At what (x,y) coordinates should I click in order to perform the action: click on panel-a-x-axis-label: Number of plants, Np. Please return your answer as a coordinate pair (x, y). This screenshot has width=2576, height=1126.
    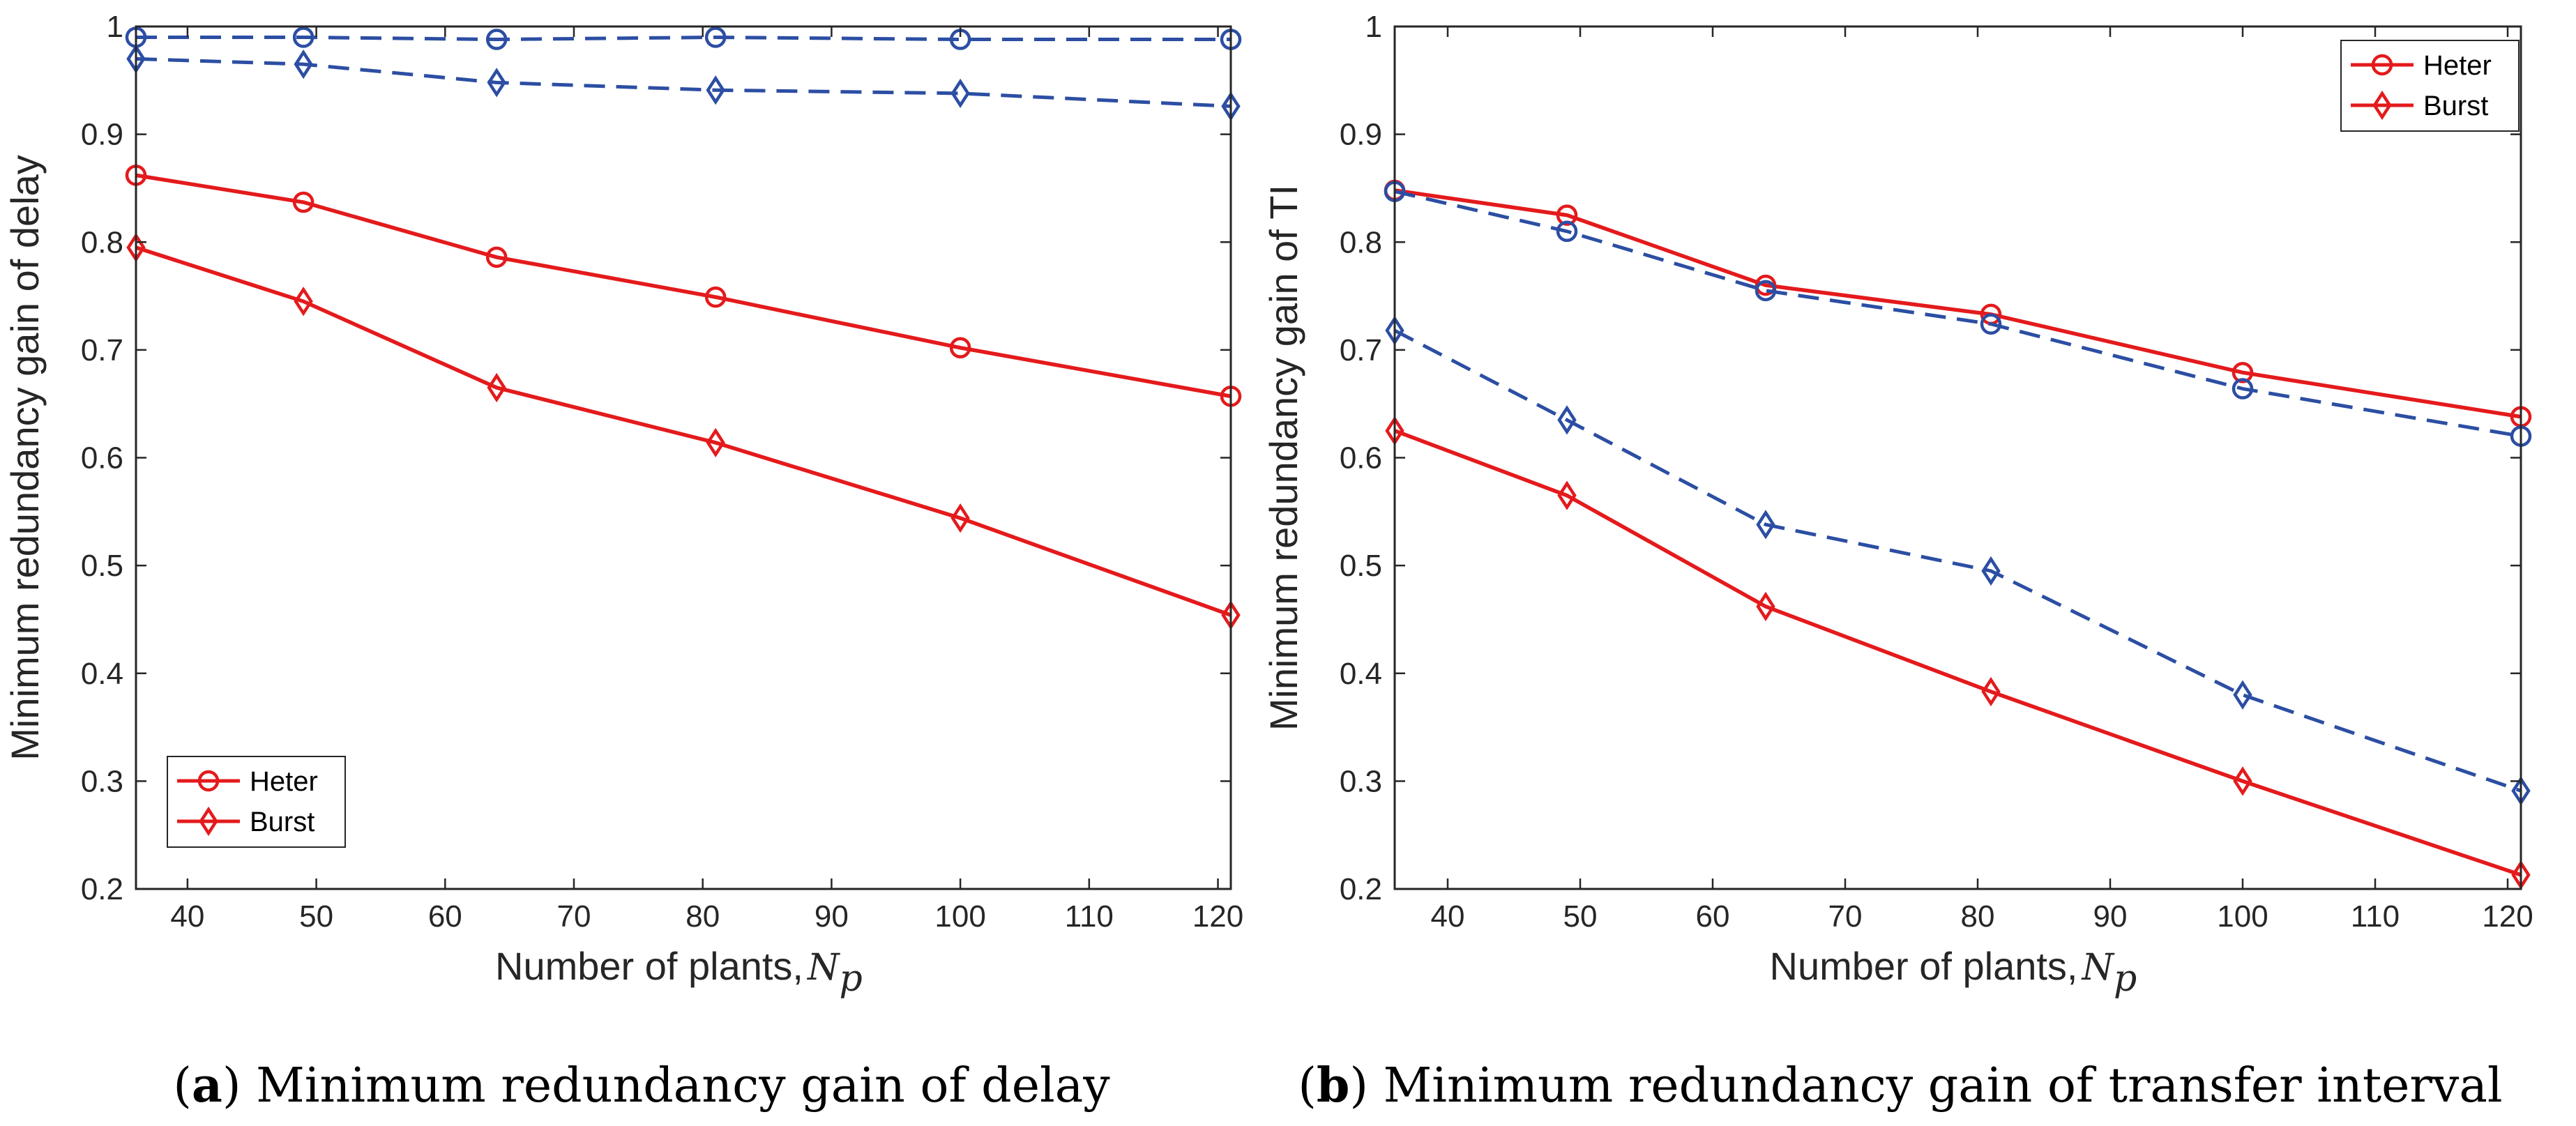
    Looking at the image, I should click on (679, 972).